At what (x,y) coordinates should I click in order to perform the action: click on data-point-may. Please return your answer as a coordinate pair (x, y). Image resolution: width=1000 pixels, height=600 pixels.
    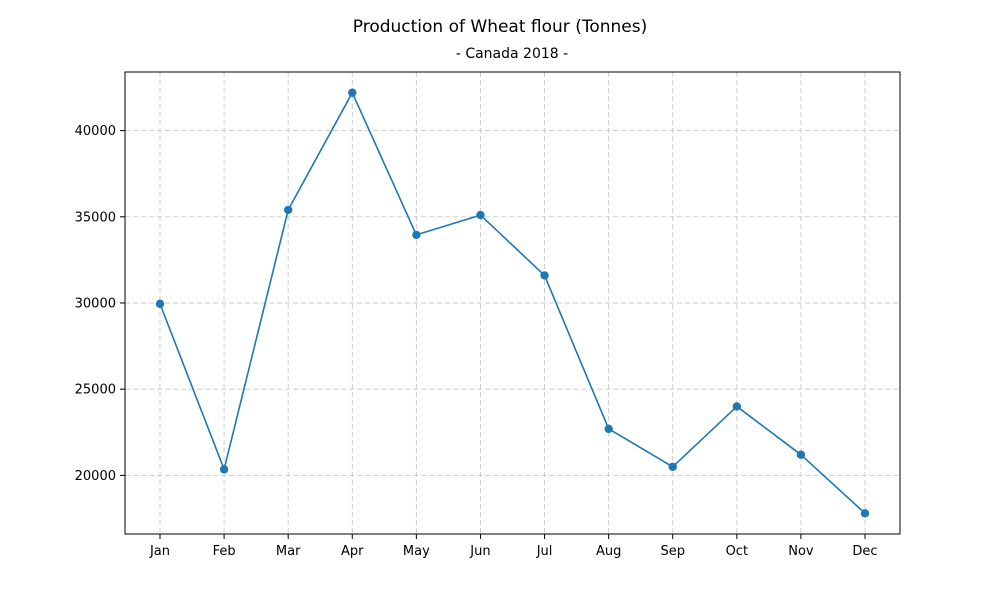
    Looking at the image, I should click on (416, 235).